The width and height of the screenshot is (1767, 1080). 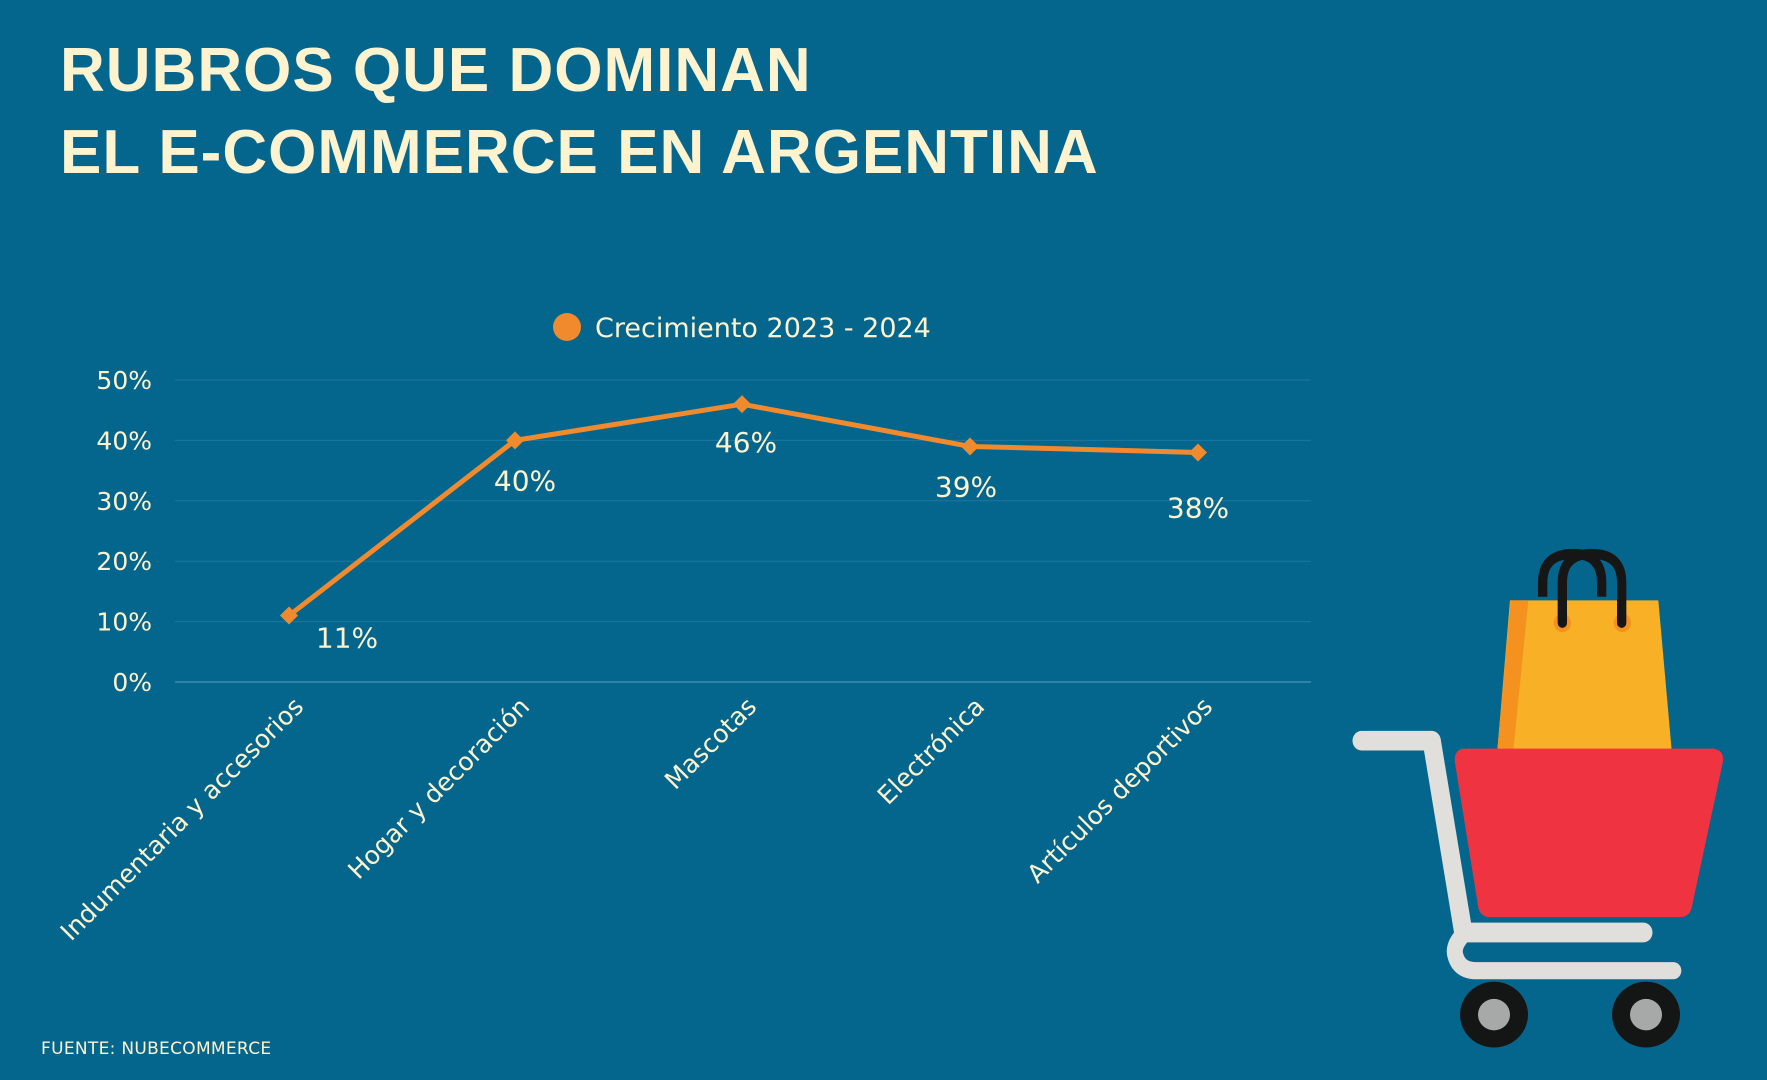 What do you see at coordinates (124, 380) in the screenshot?
I see `y-tick-label: 50%` at bounding box center [124, 380].